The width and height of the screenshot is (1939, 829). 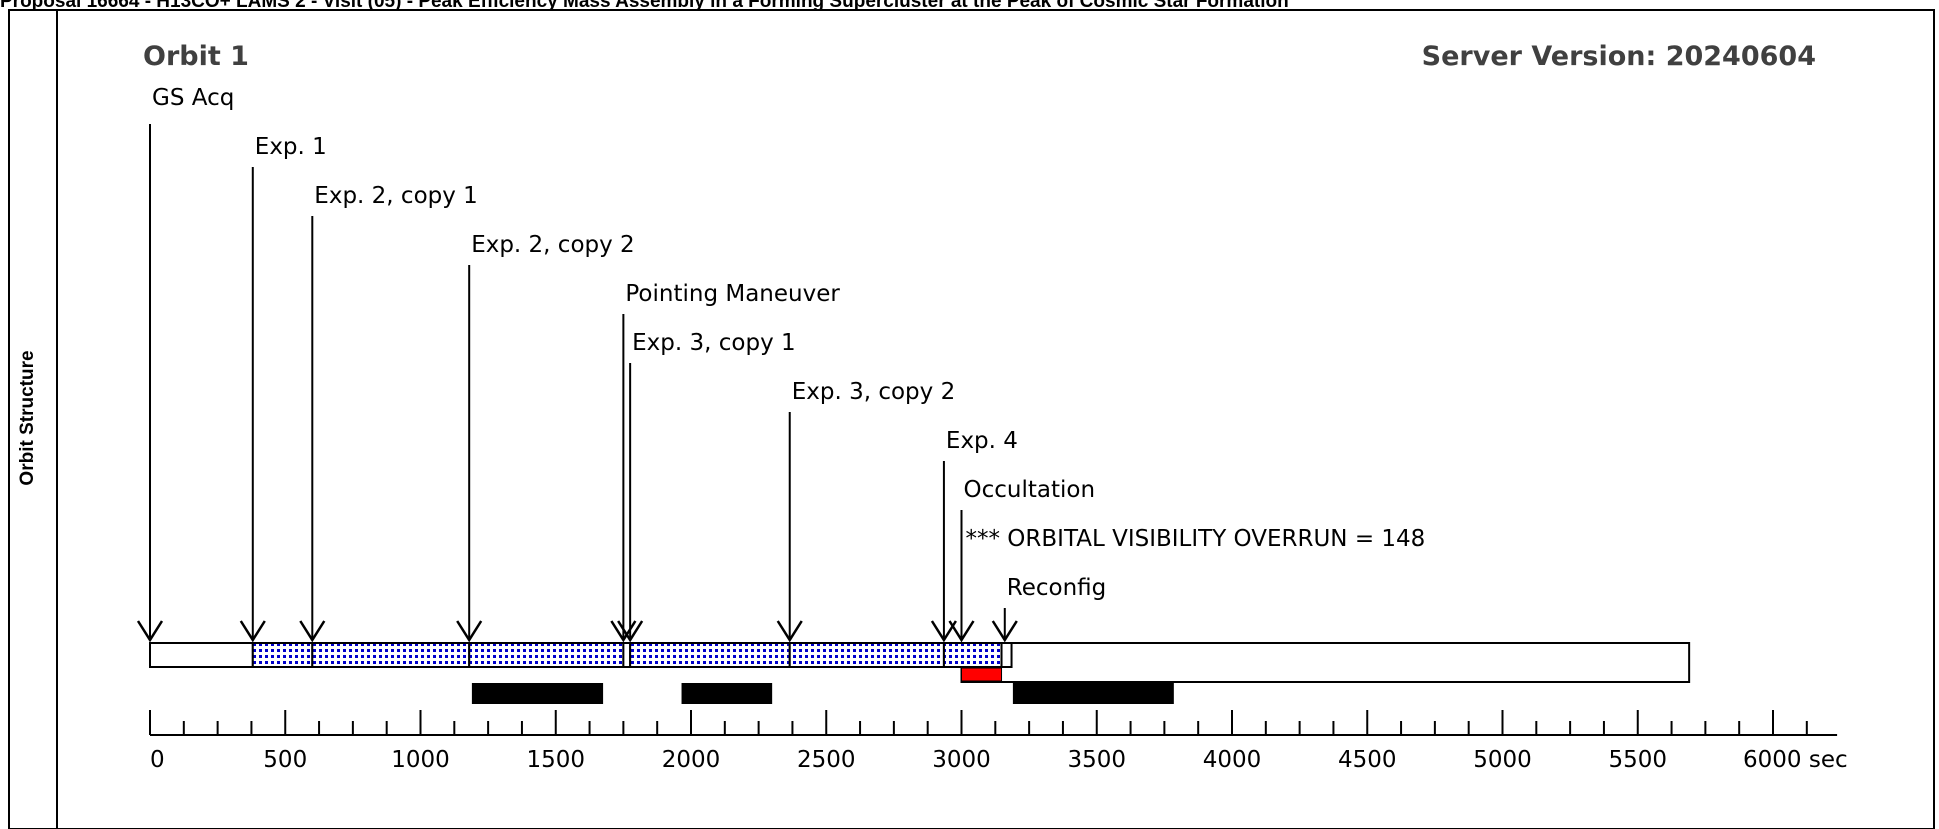 I want to click on event-label-orbital-visibility-overrun-148: *** ORBITAL VISIBILITY OVERRUN = 148, so click(x=1196, y=539).